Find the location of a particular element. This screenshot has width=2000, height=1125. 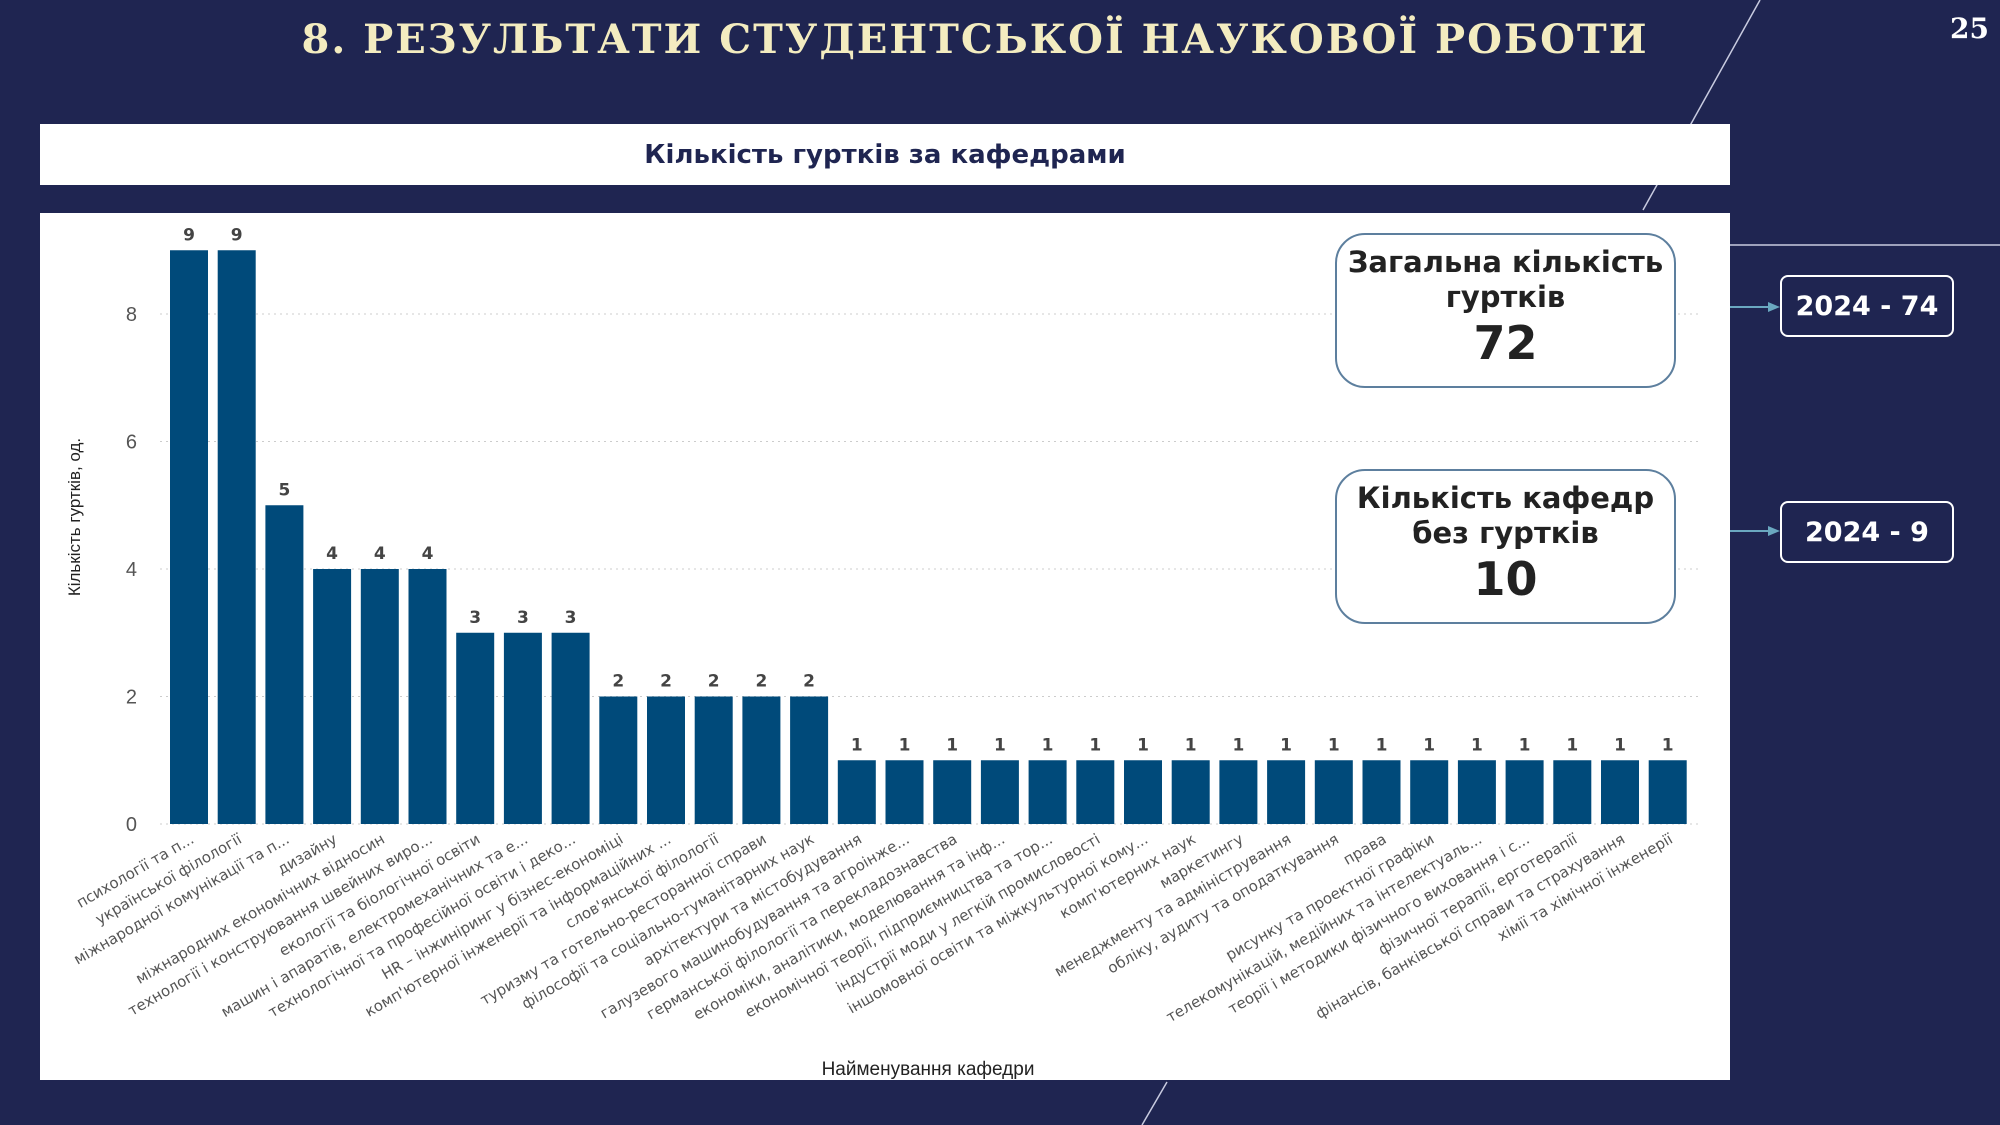

y-tick-label: 4 is located at coordinates (131, 570).